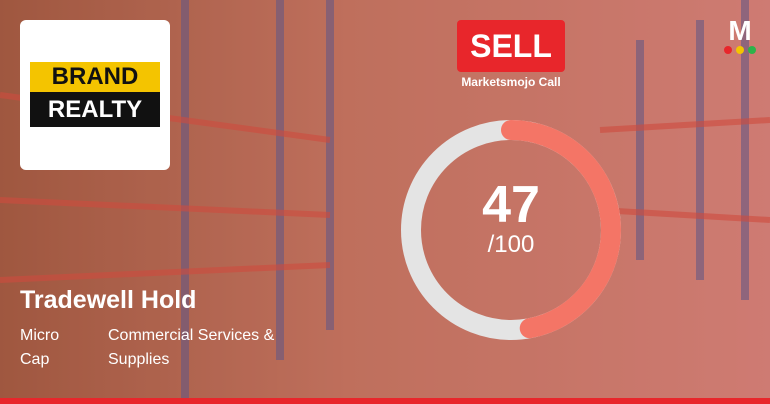 Image resolution: width=770 pixels, height=404 pixels. Describe the element at coordinates (95, 109) in the screenshot. I see `logo-line2: REALTY` at that location.